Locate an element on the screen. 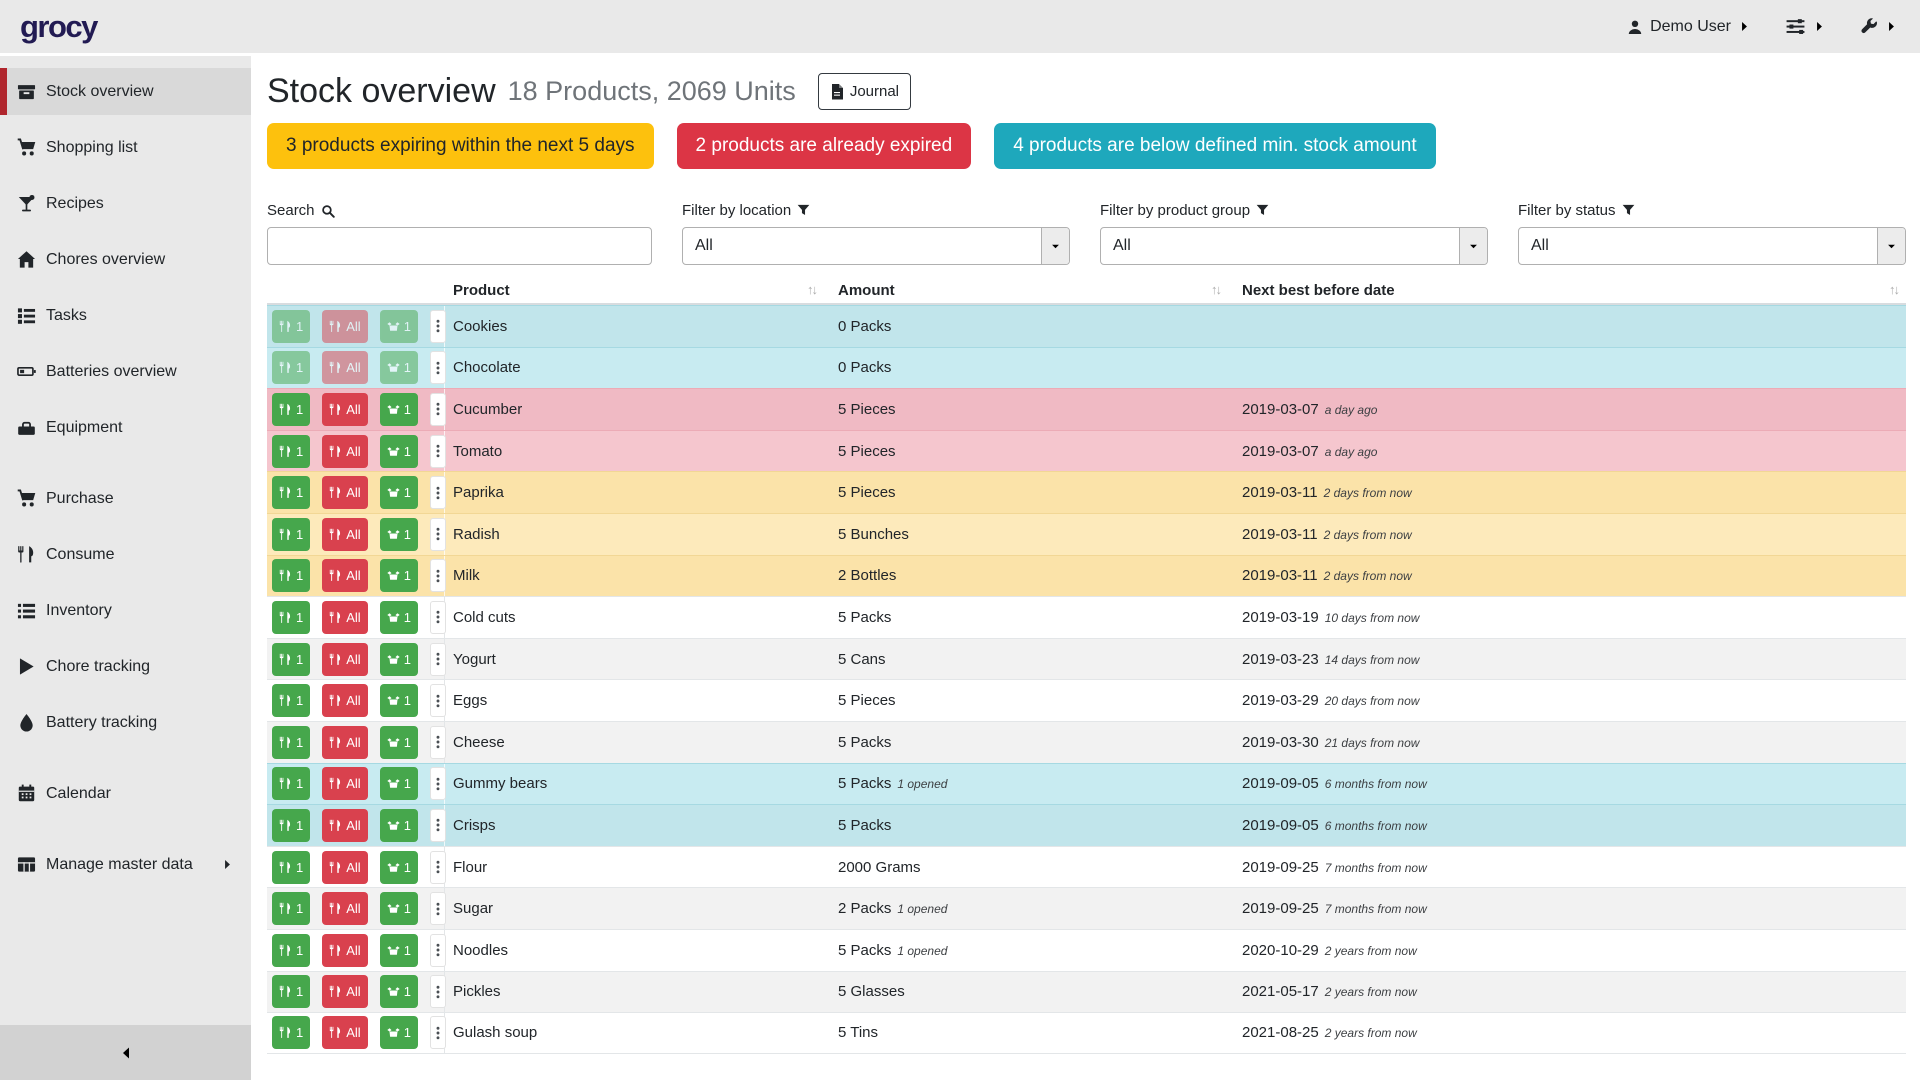 The image size is (1920, 1080). next-best-before-date-cell: 2019-03-19 10 days from now is located at coordinates (1570, 617).